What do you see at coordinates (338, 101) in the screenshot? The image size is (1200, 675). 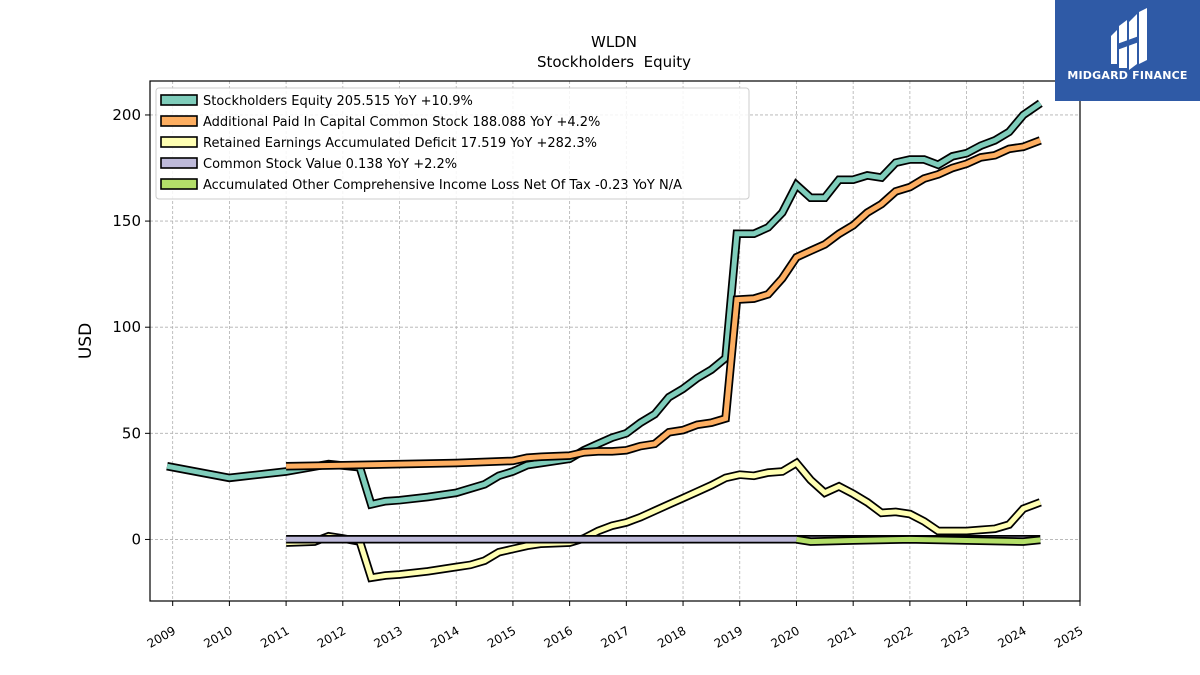 I see `legend-entry: Stockholders Equity 205.515 YoY +10.9%` at bounding box center [338, 101].